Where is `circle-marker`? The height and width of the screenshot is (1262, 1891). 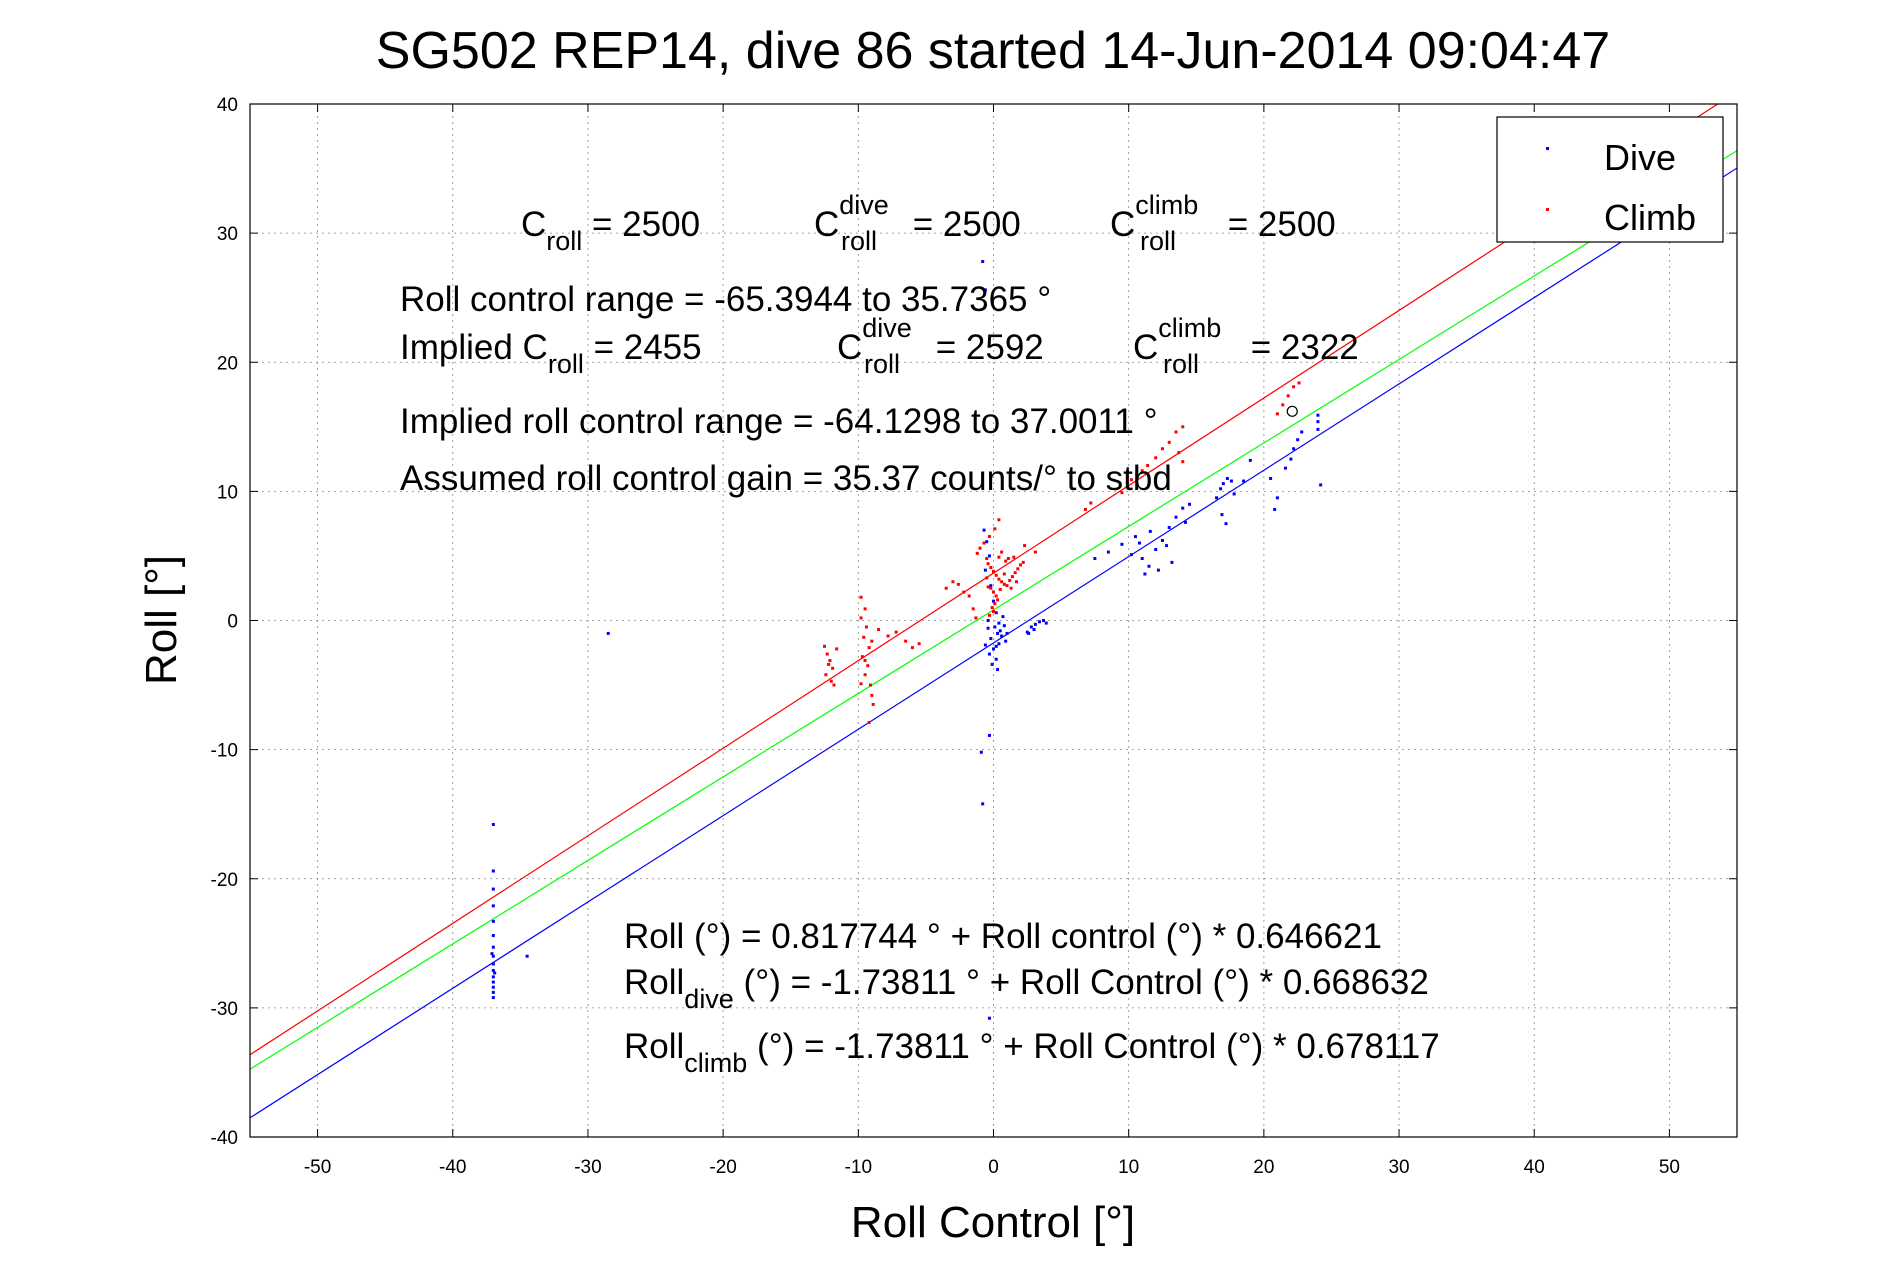
circle-marker is located at coordinates (1292, 411).